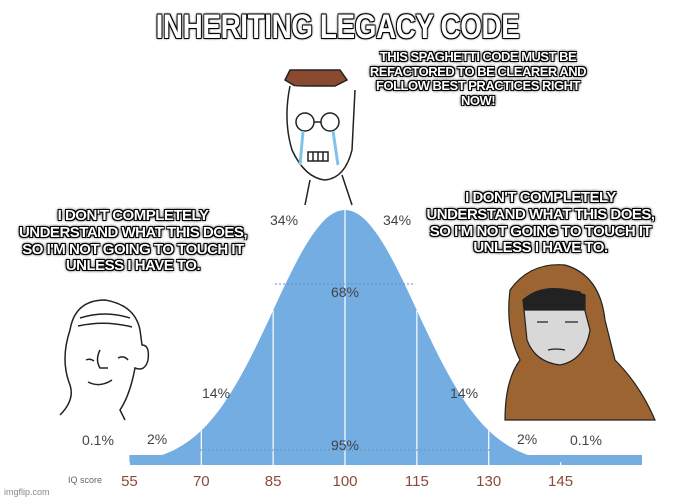 Image resolution: width=675 pixels, height=499 pixels. Describe the element at coordinates (580, 342) in the screenshot. I see `right-character` at that location.